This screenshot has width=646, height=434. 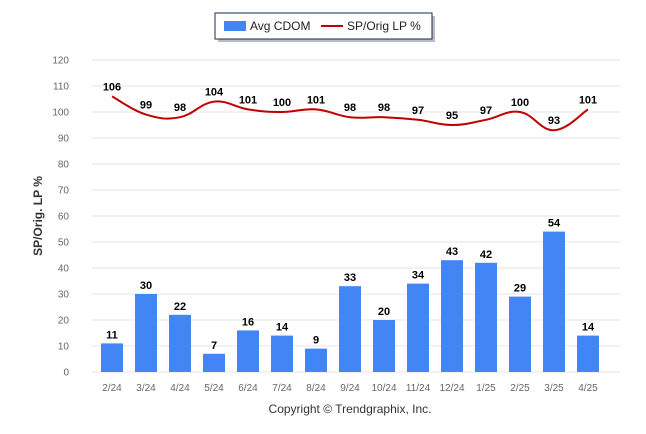 What do you see at coordinates (486, 388) in the screenshot?
I see `x-tick-label: 1/25` at bounding box center [486, 388].